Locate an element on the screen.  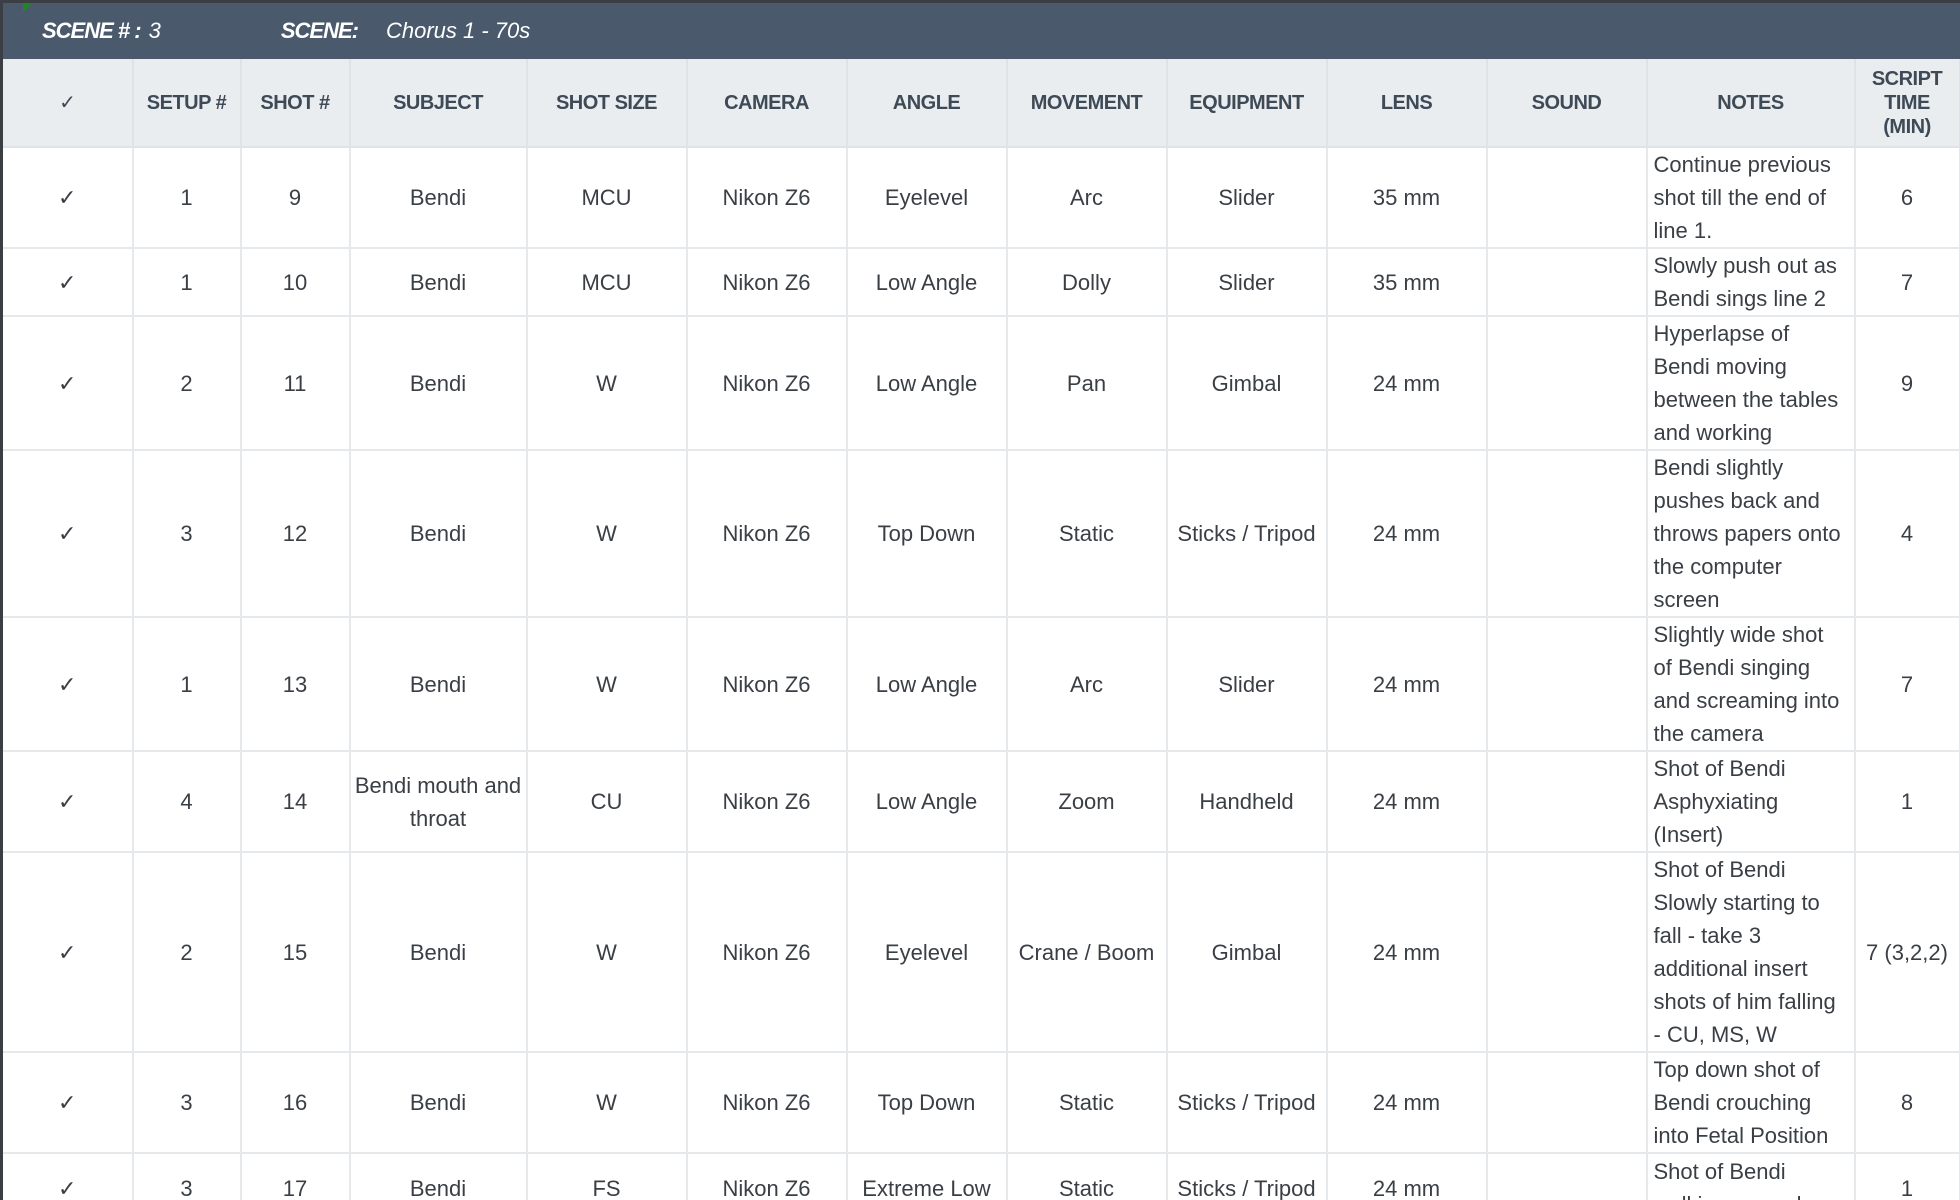
cell-setup: 4 is located at coordinates (187, 802).